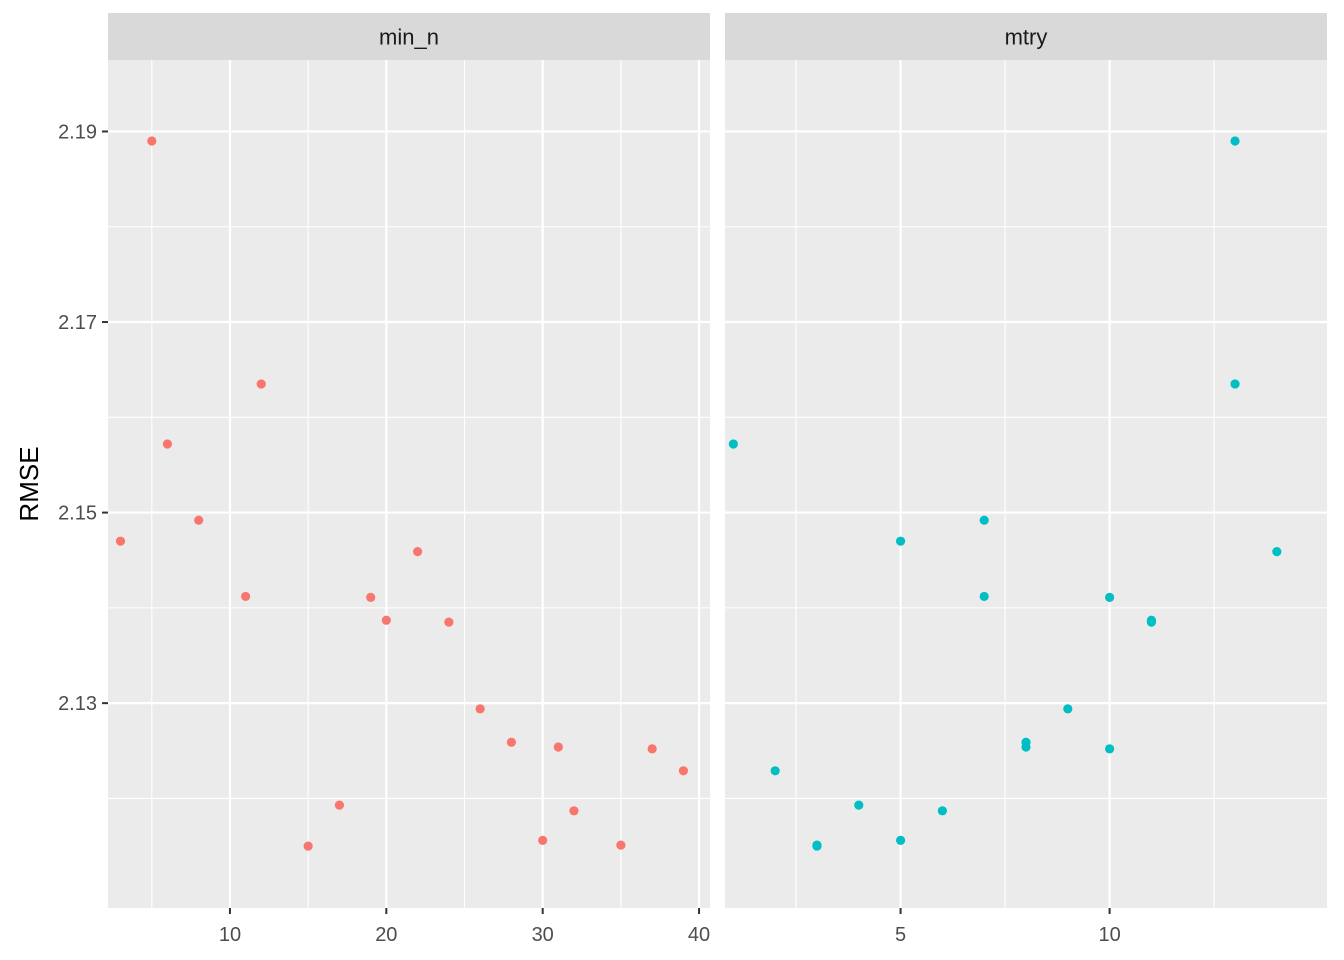 This screenshot has height=960, width=1344. I want to click on y-axis-title: RMSE, so click(29, 483).